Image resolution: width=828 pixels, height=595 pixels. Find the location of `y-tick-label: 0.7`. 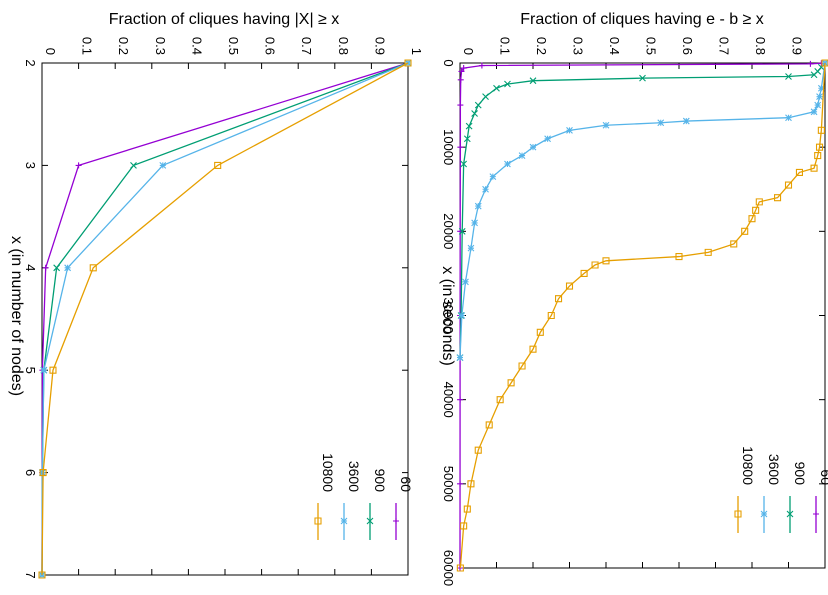

y-tick-label: 0.7 is located at coordinates (306, 46).